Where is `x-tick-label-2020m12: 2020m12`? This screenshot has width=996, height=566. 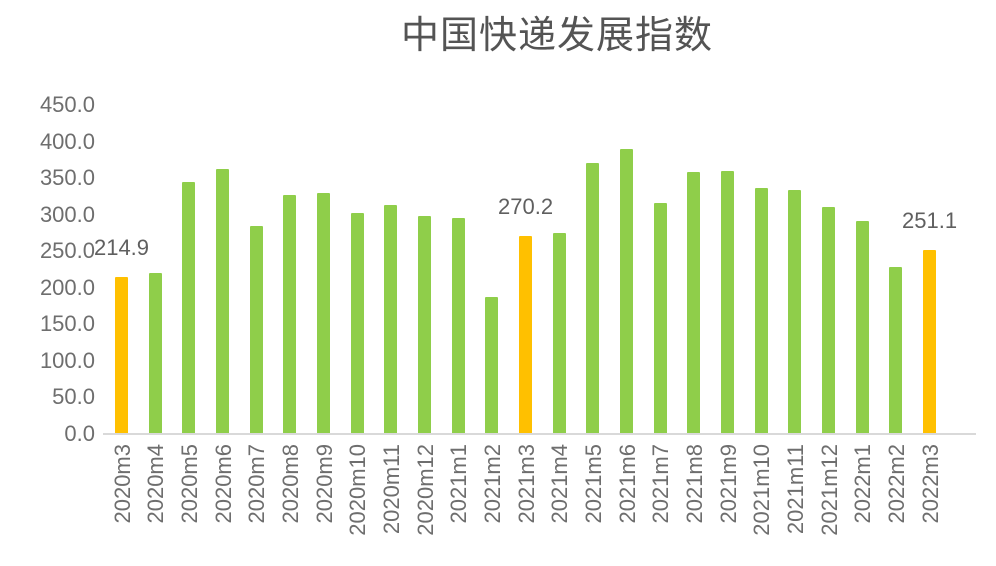
x-tick-label-2020m12: 2020m12 is located at coordinates (425, 490).